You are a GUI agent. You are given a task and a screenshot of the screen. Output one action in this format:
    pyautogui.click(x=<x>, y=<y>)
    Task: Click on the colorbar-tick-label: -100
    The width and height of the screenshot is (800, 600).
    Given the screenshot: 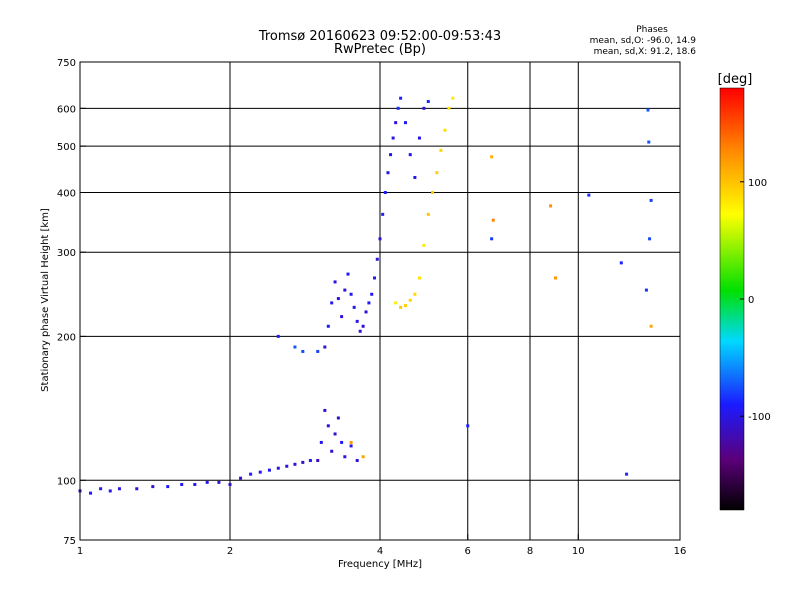 What is the action you would take?
    pyautogui.click(x=759, y=417)
    